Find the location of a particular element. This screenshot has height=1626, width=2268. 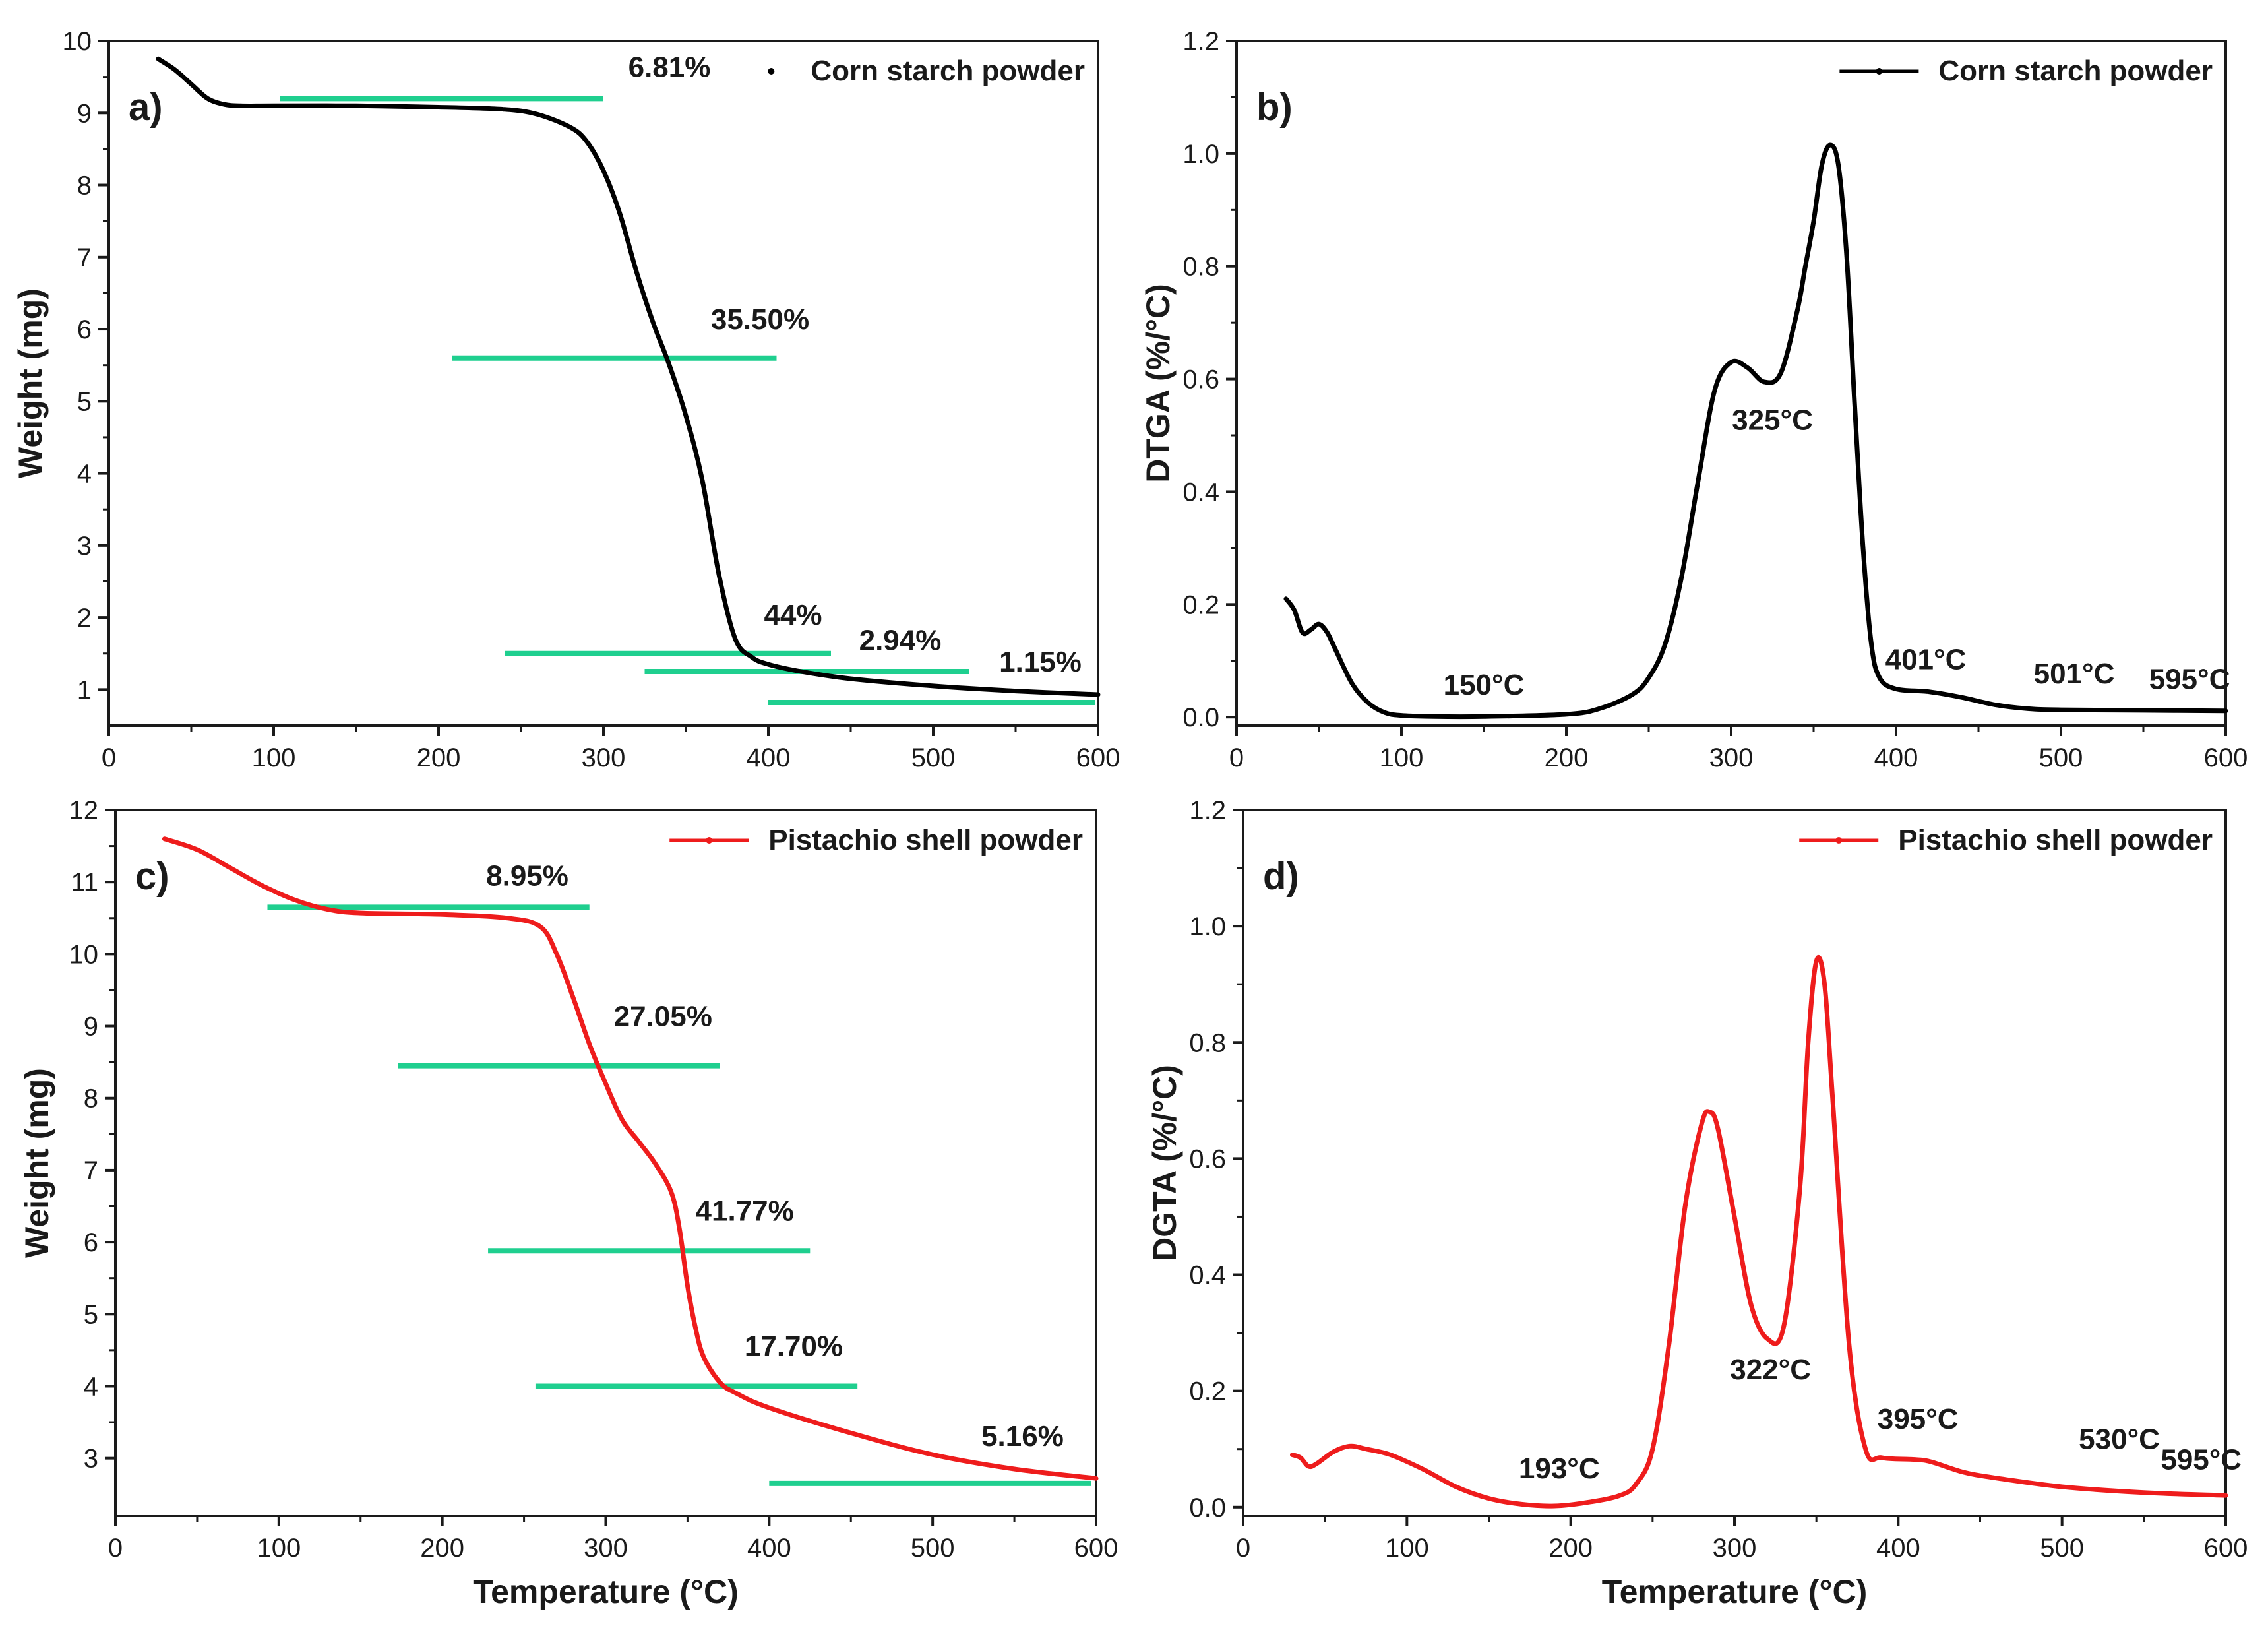

y-axis-title: DGTA (%/°C) is located at coordinates (1164, 1163).